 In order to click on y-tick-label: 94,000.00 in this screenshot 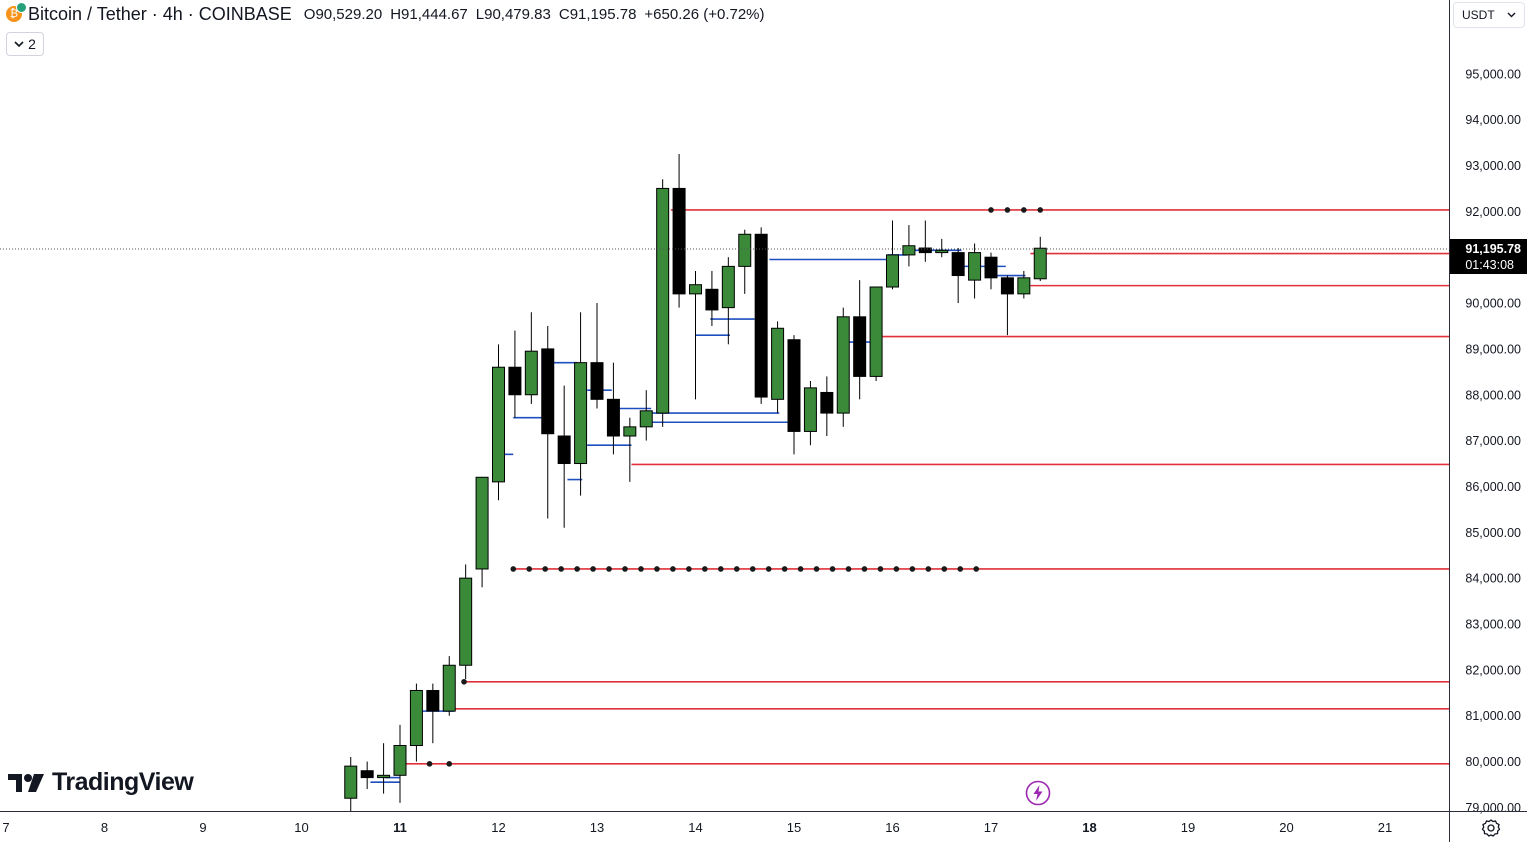, I will do `click(1493, 120)`.